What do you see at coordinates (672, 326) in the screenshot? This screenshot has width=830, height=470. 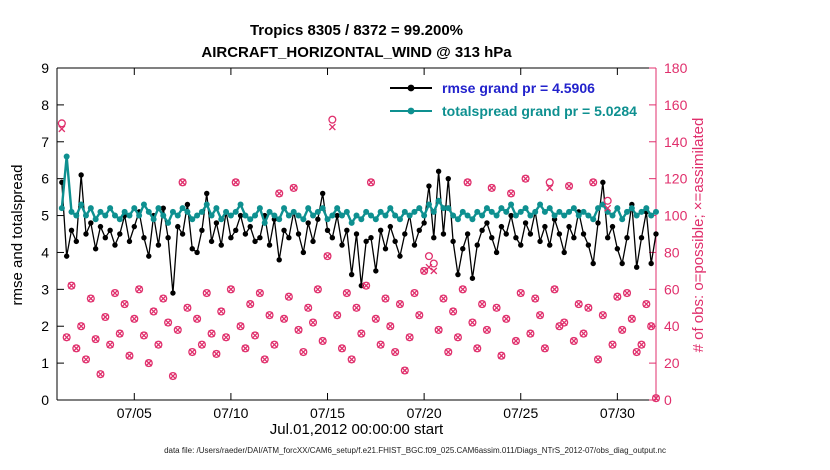 I see `svg-text: 40` at bounding box center [672, 326].